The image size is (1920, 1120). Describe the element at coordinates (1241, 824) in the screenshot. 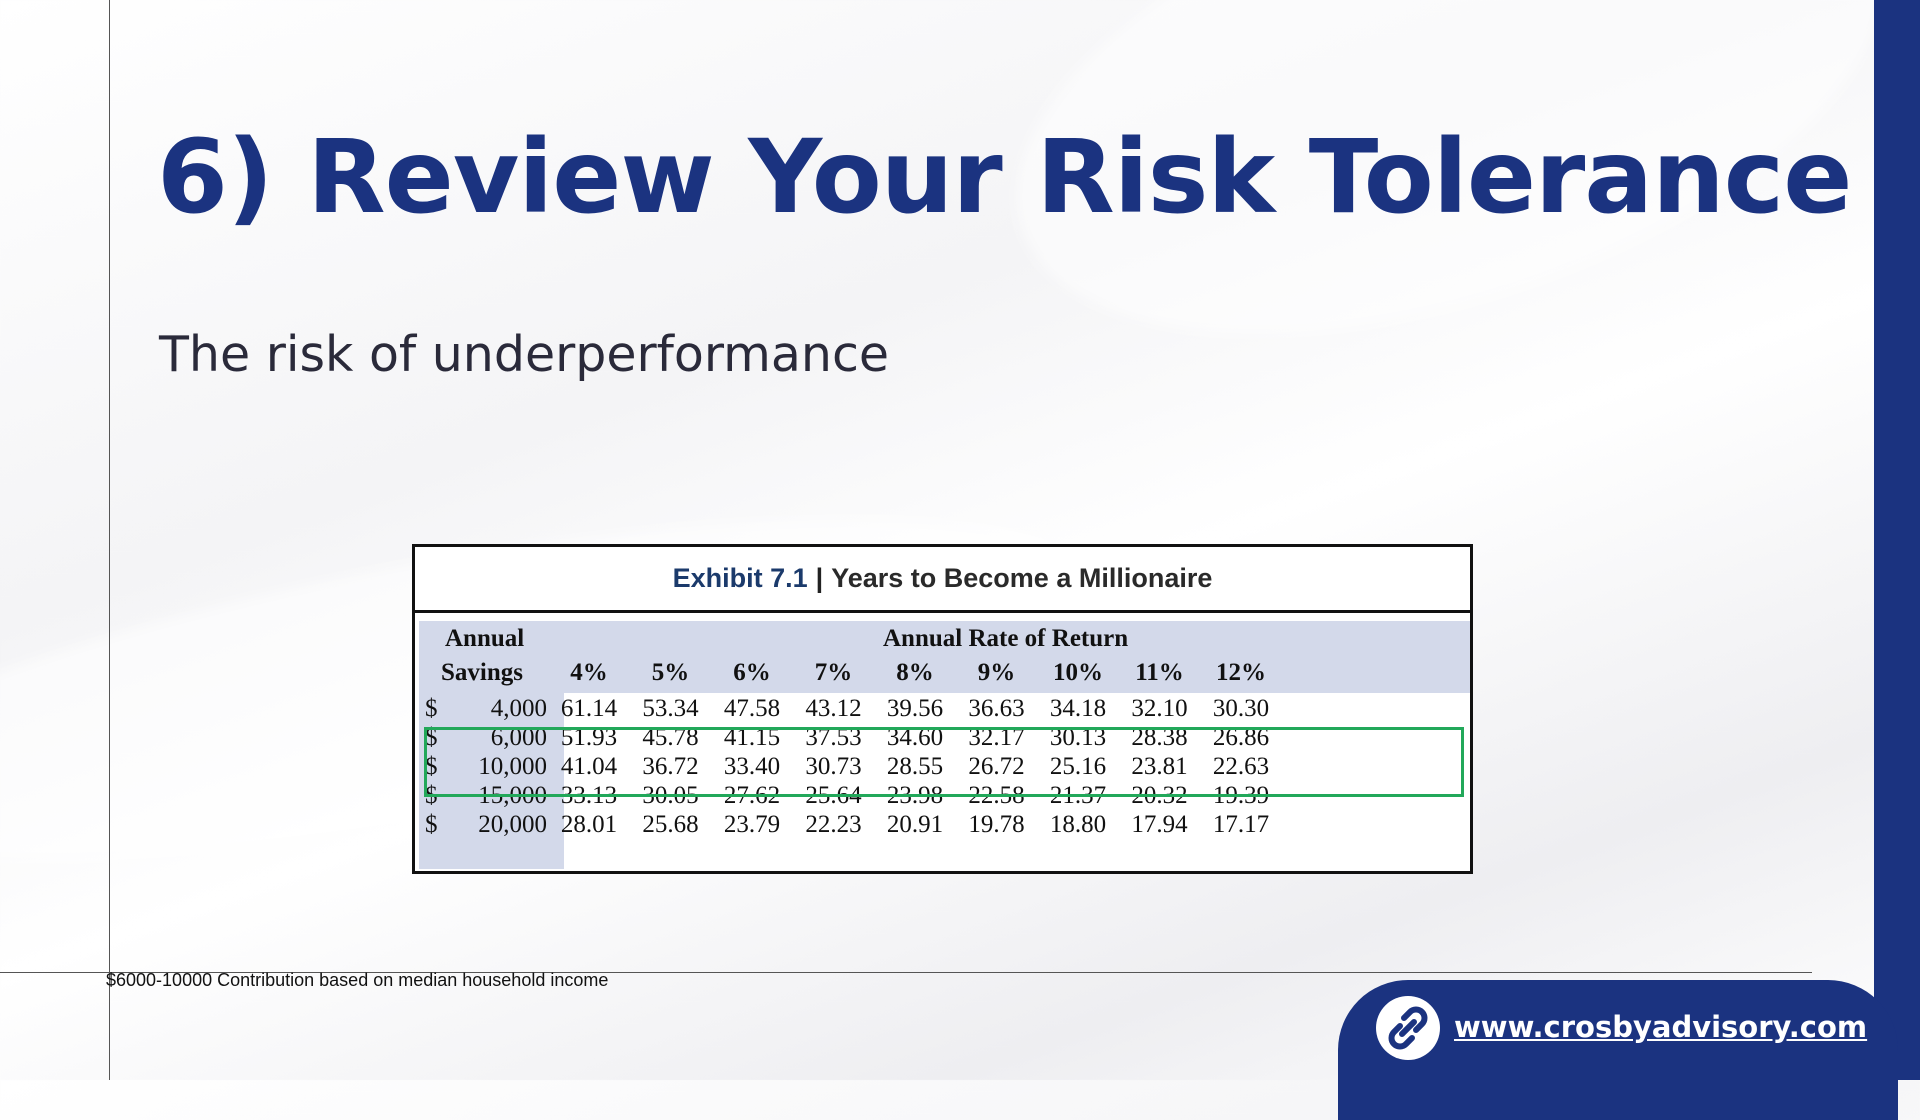

I see `table-cell: 17.17` at that location.